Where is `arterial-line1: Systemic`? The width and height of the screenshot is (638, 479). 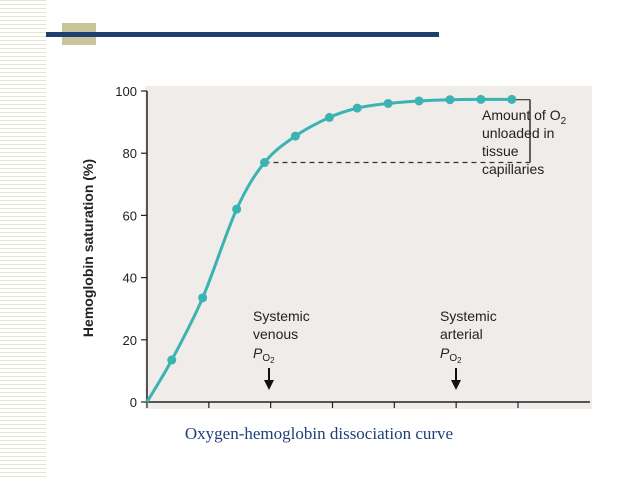
arterial-line1: Systemic is located at coordinates (468, 316).